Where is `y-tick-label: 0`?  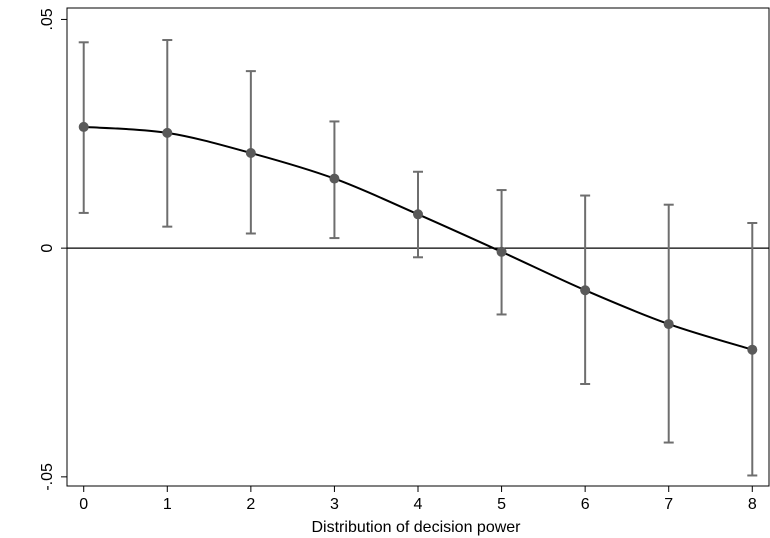 y-tick-label: 0 is located at coordinates (47, 248).